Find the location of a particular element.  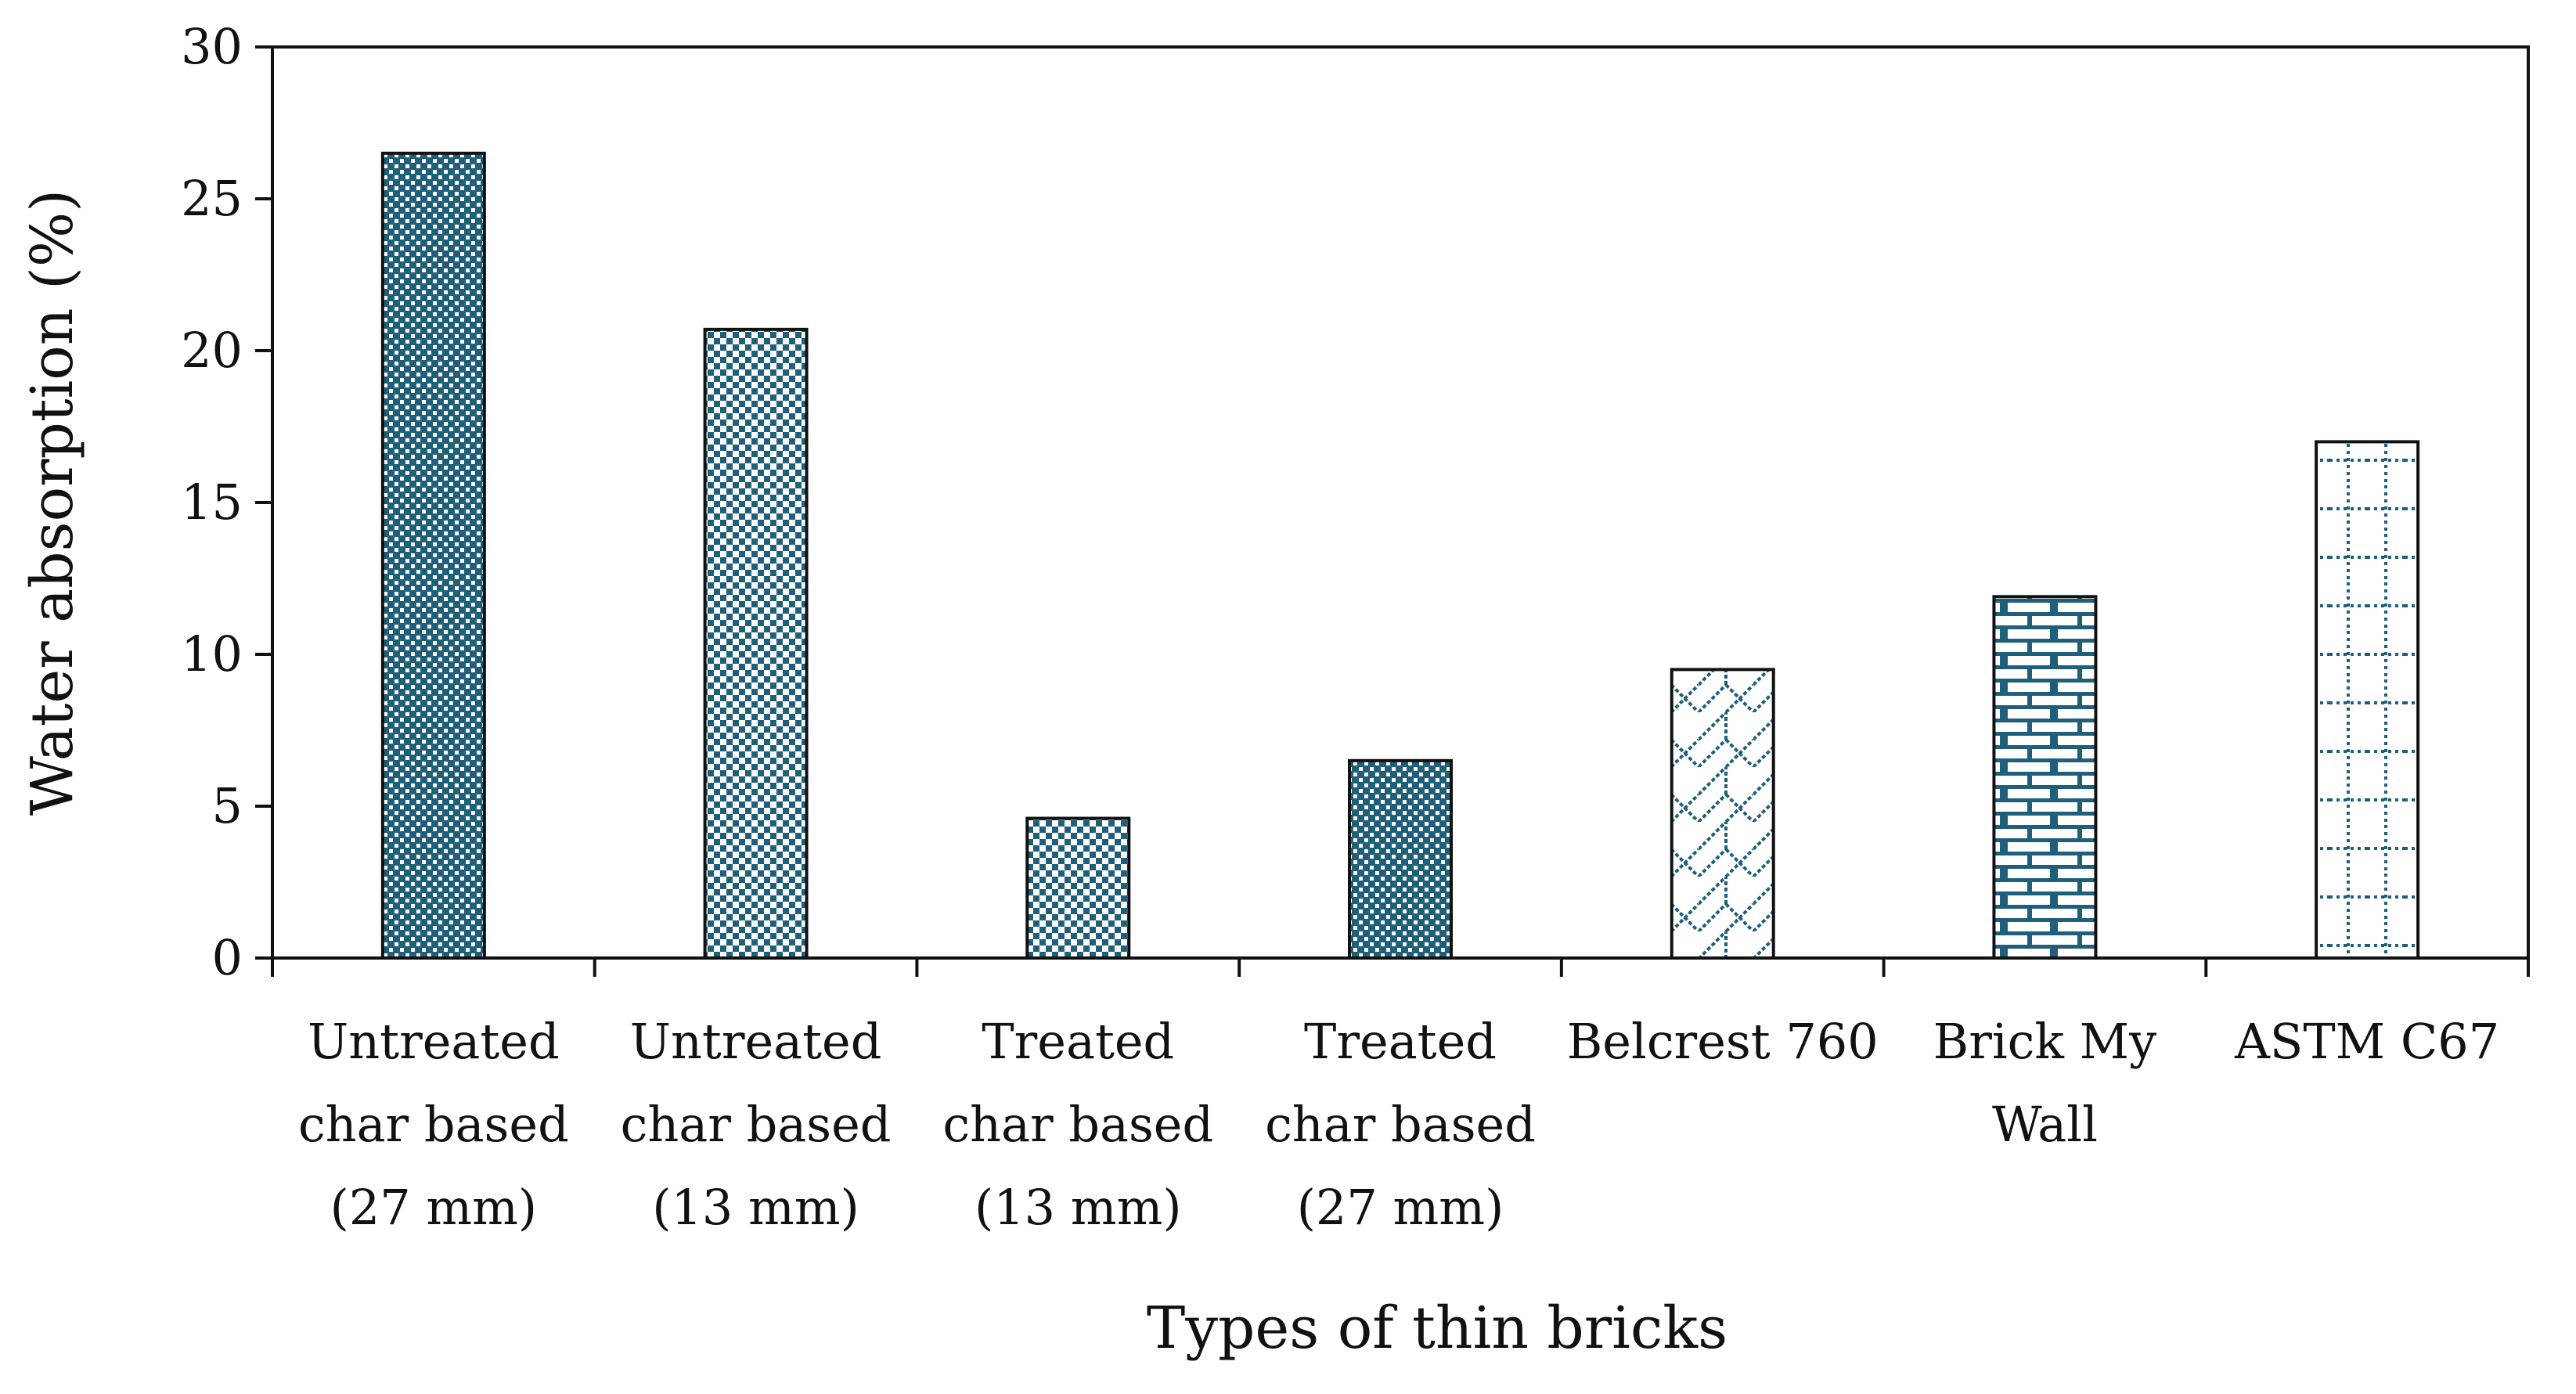

y-tick-label: 5 is located at coordinates (227, 805).